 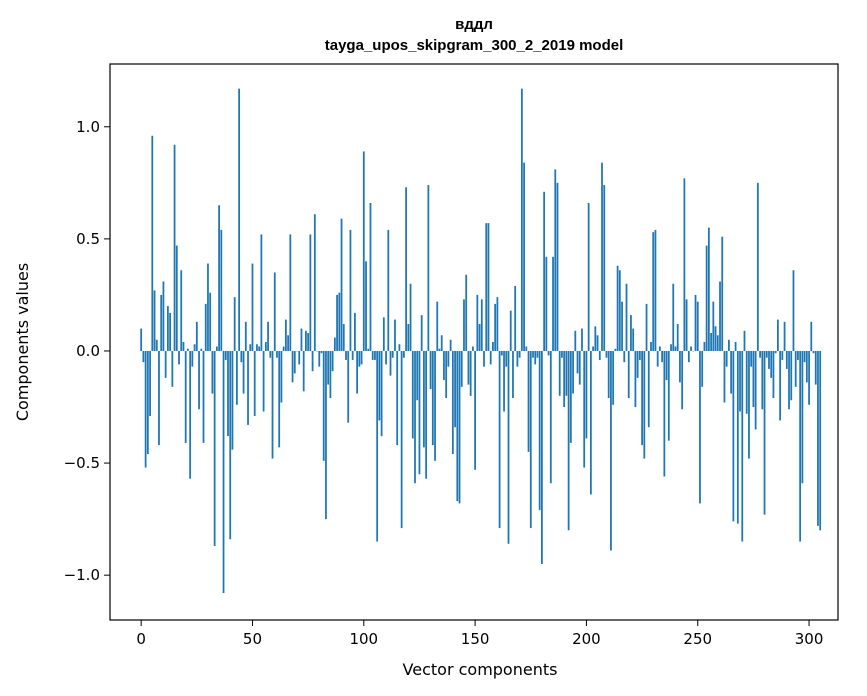 I want to click on x-tick-label-3: 150, so click(x=475, y=639).